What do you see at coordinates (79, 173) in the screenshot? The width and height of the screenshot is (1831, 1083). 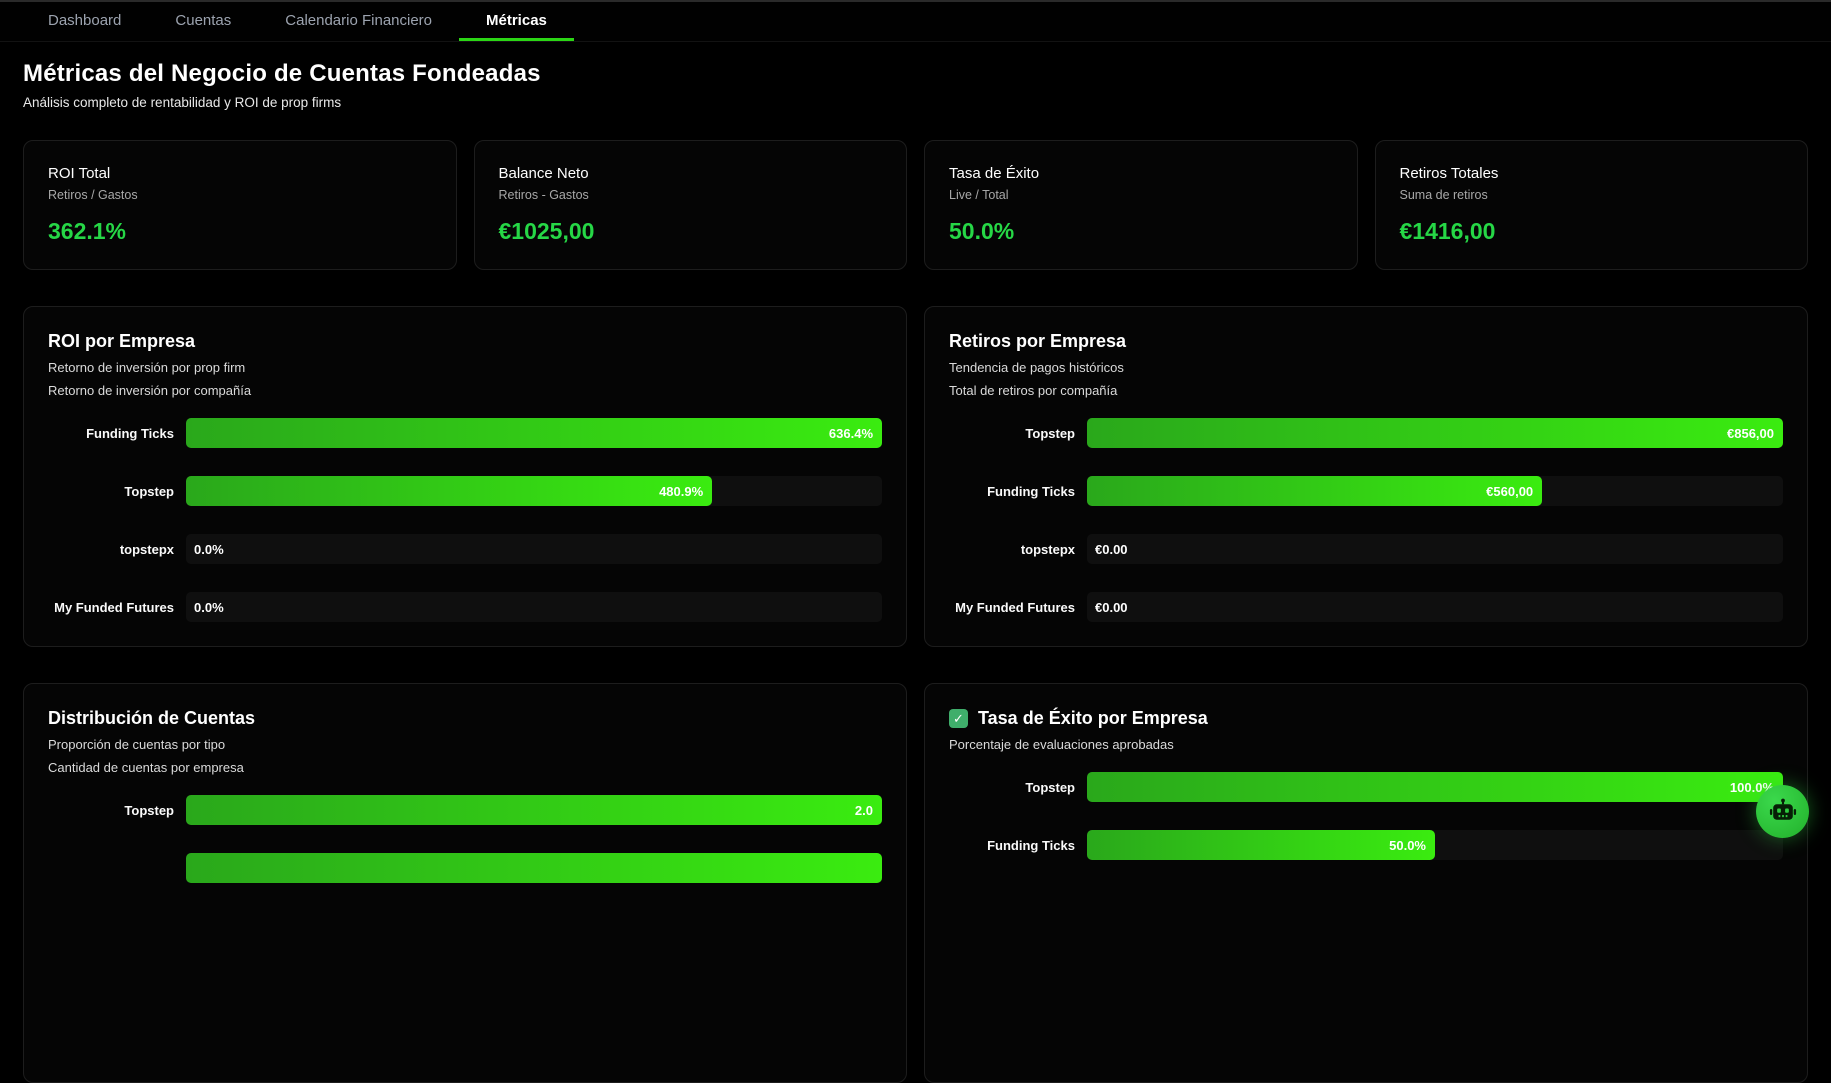 I see `stat-card-title: ROI Total` at bounding box center [79, 173].